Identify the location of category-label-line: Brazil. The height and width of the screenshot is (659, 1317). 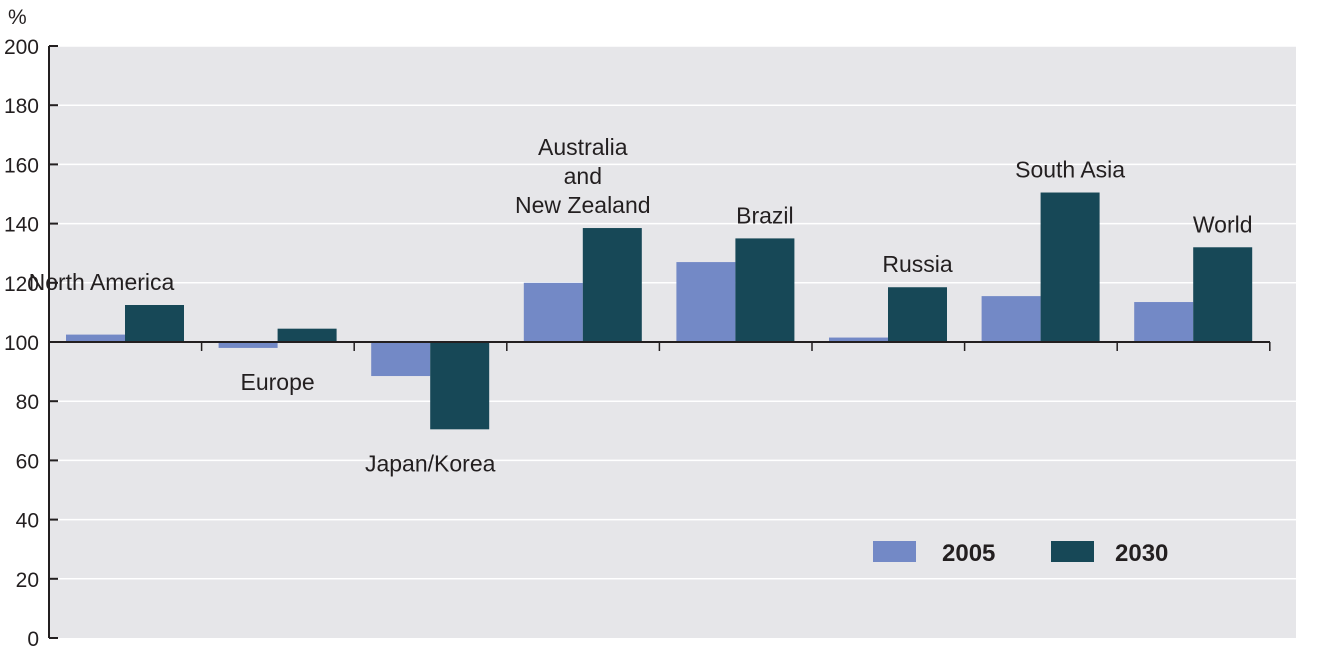
(765, 215).